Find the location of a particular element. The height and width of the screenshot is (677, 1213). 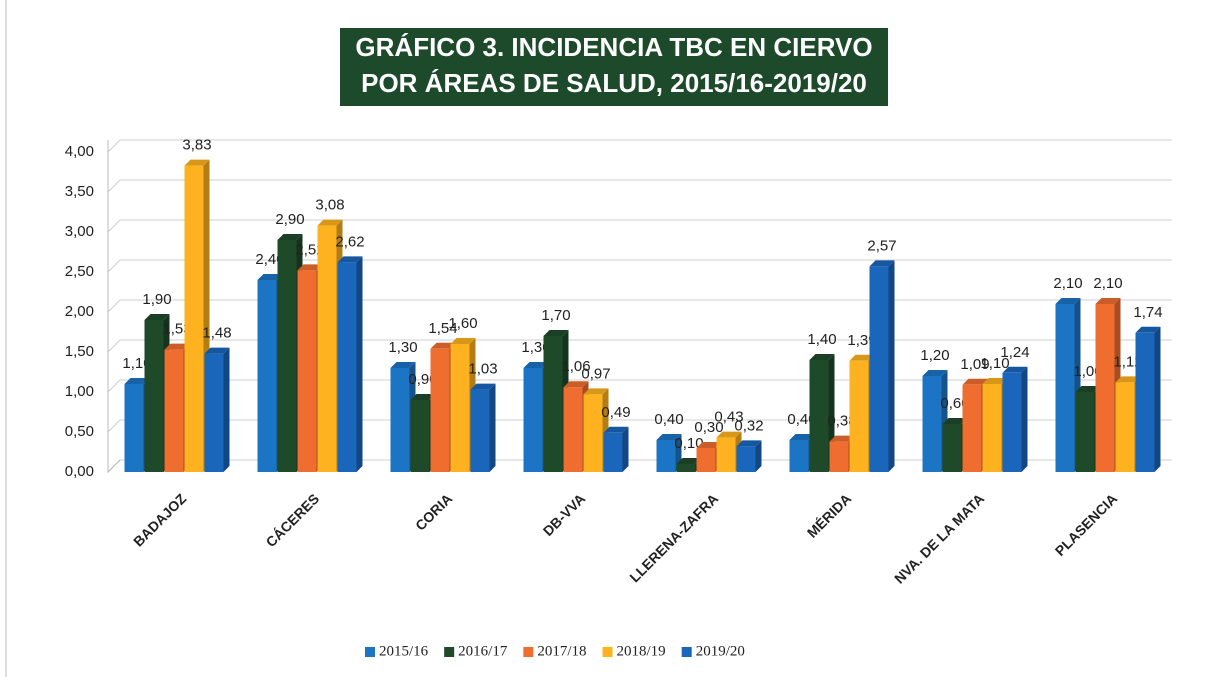

data-label: 2,90 is located at coordinates (289, 219).